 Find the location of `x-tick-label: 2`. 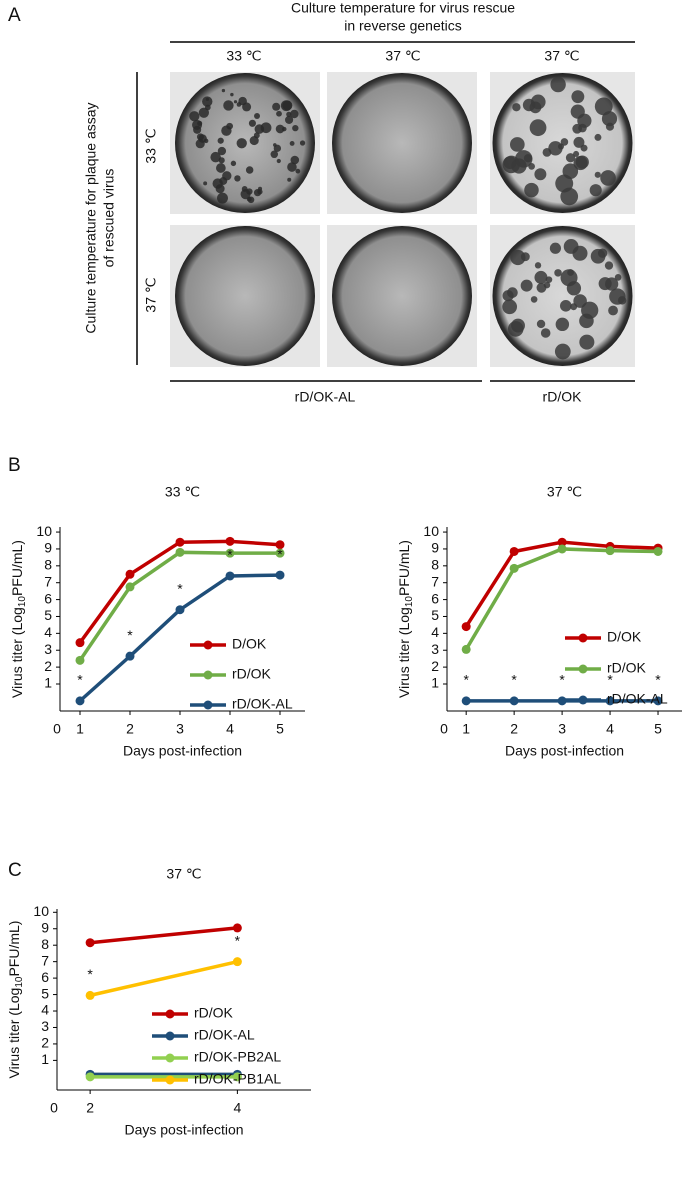

x-tick-label: 2 is located at coordinates (130, 729).